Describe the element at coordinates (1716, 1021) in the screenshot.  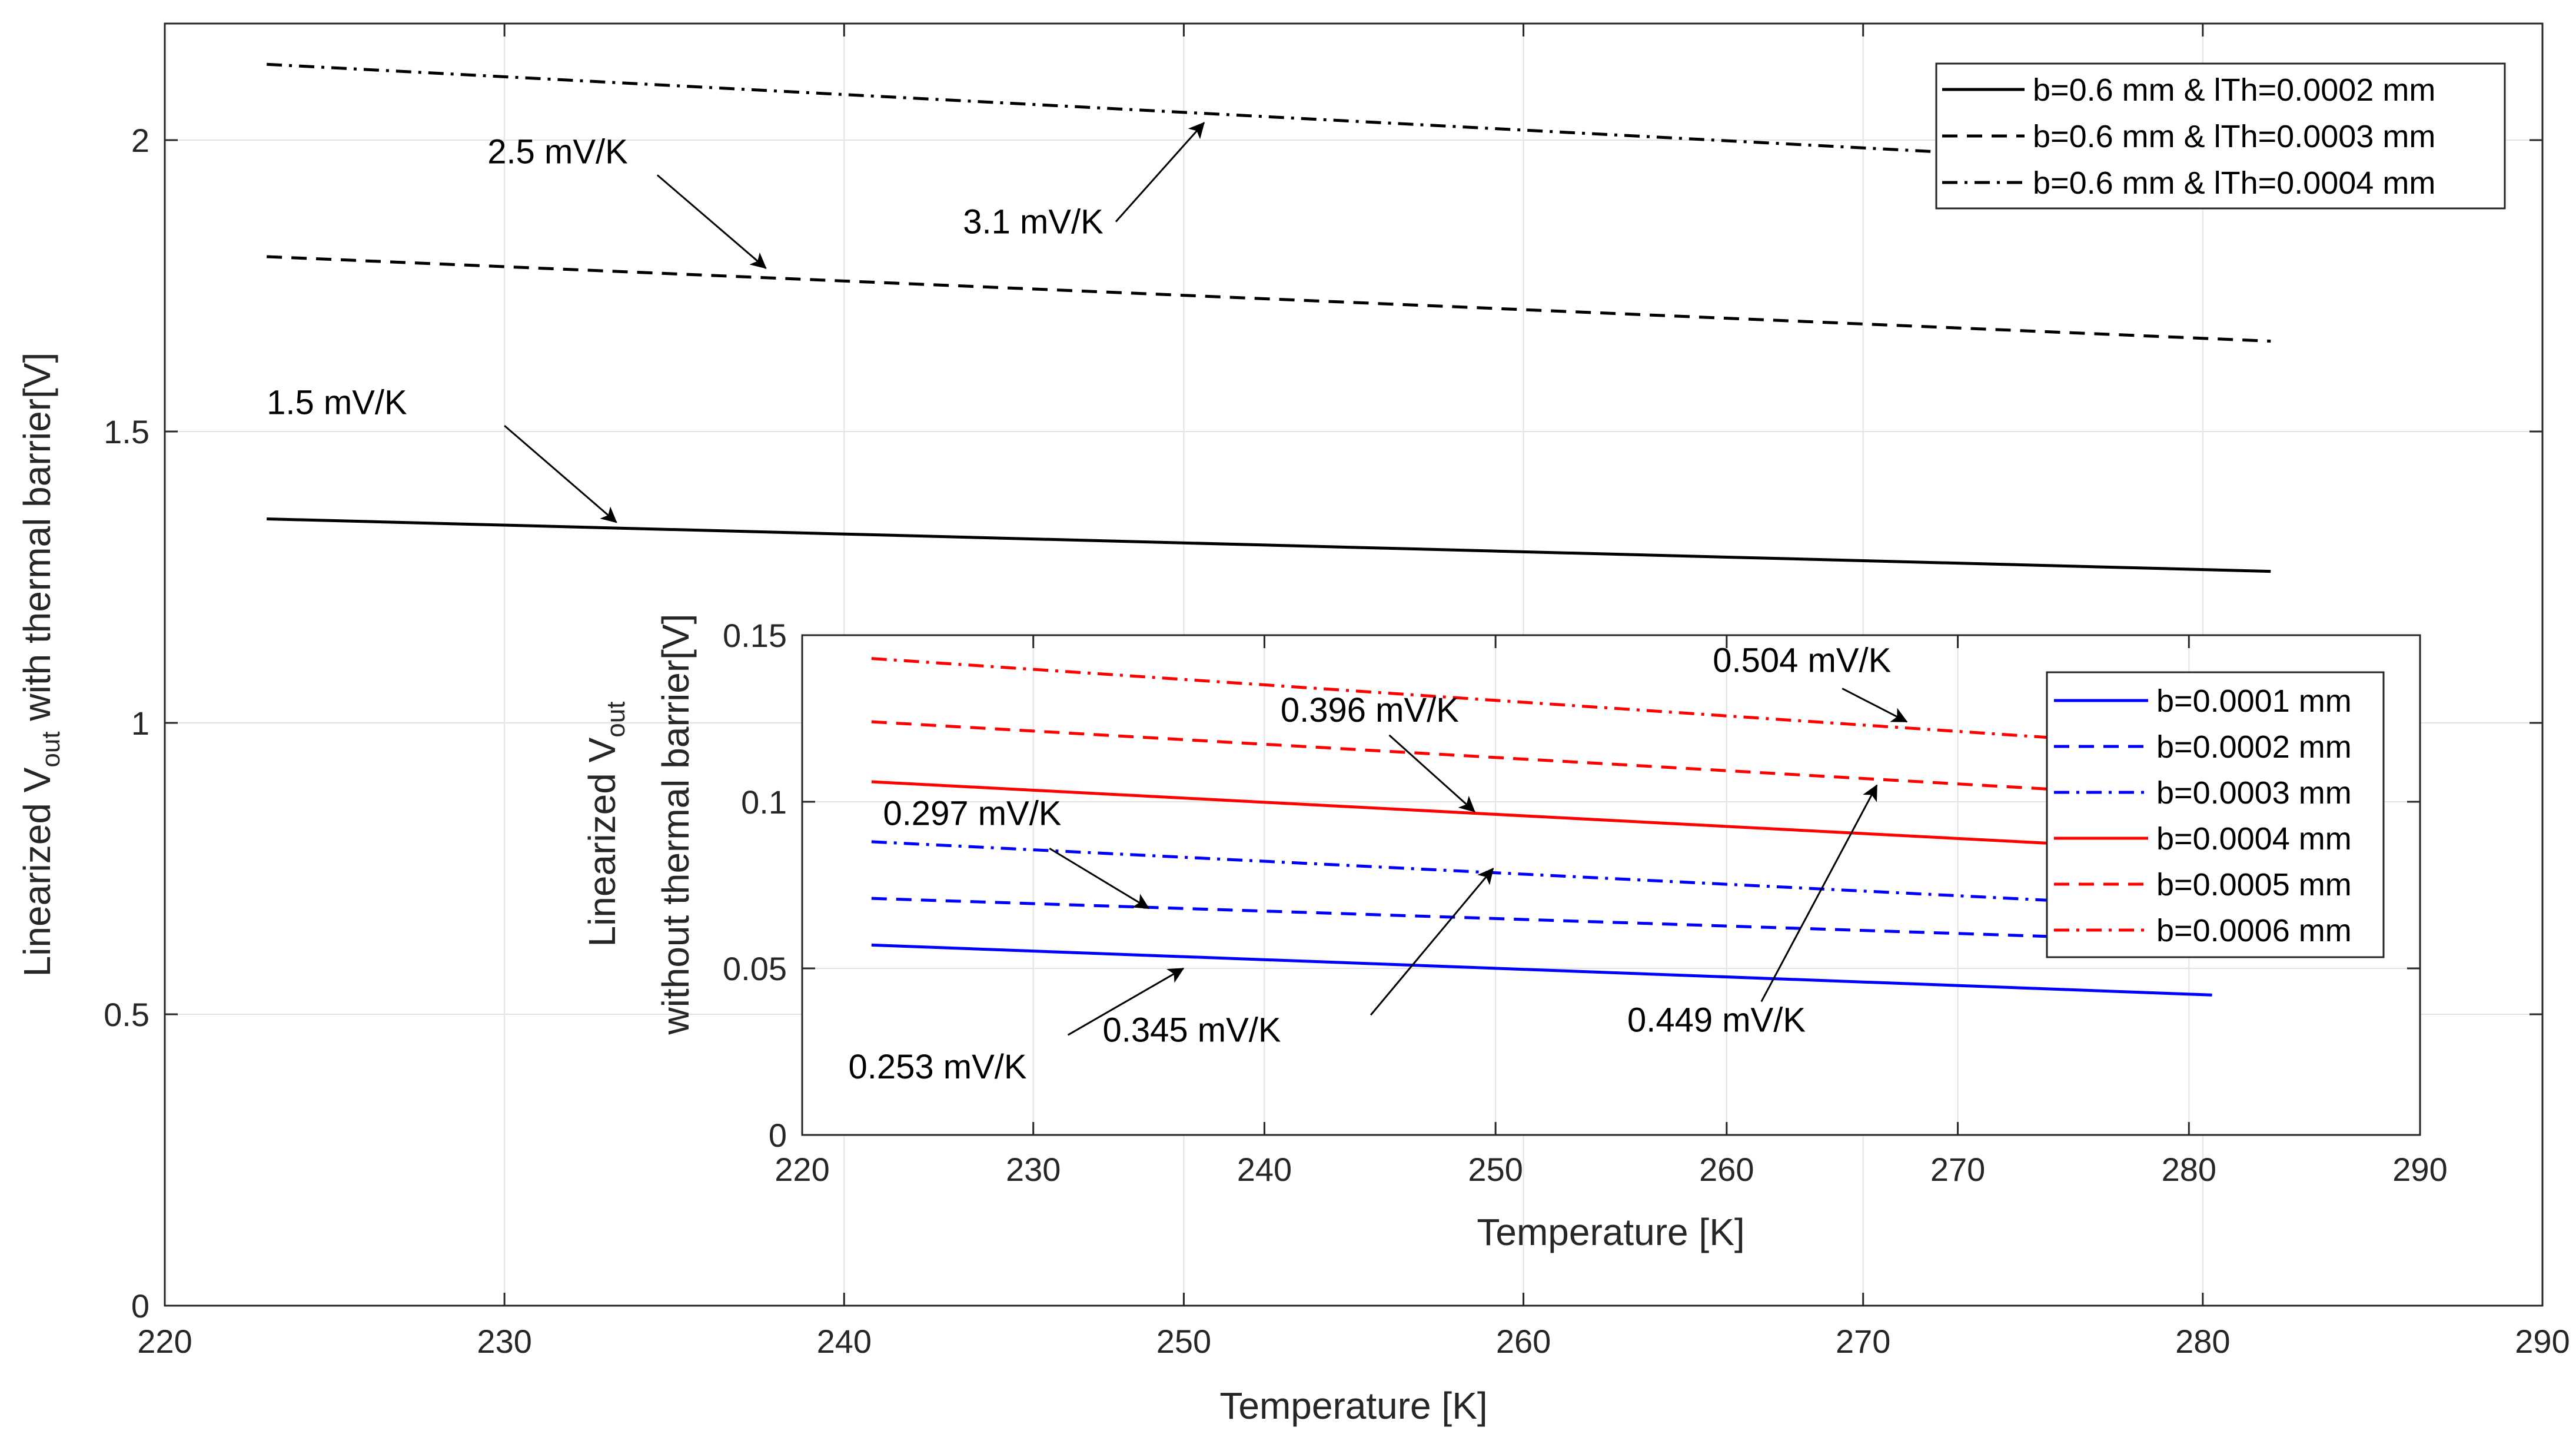
I see `annotation-label: 0.449 mV/K` at that location.